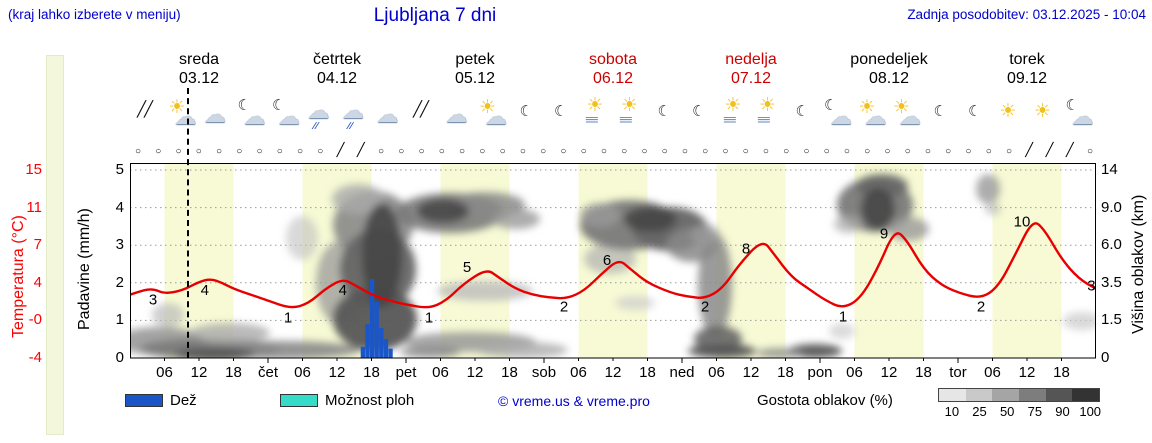 This screenshot has height=443, width=1152. What do you see at coordinates (820, 372) in the screenshot?
I see `x-day-label: pon` at bounding box center [820, 372].